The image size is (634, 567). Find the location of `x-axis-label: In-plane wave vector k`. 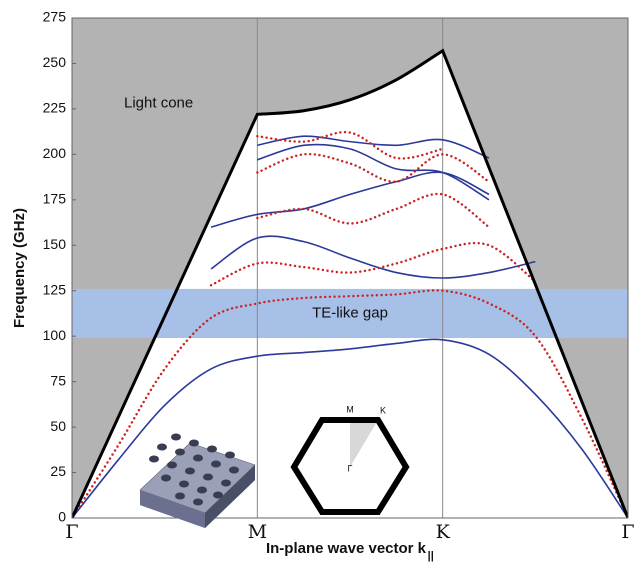

x-axis-label: In-plane wave vector k is located at coordinates (346, 548).